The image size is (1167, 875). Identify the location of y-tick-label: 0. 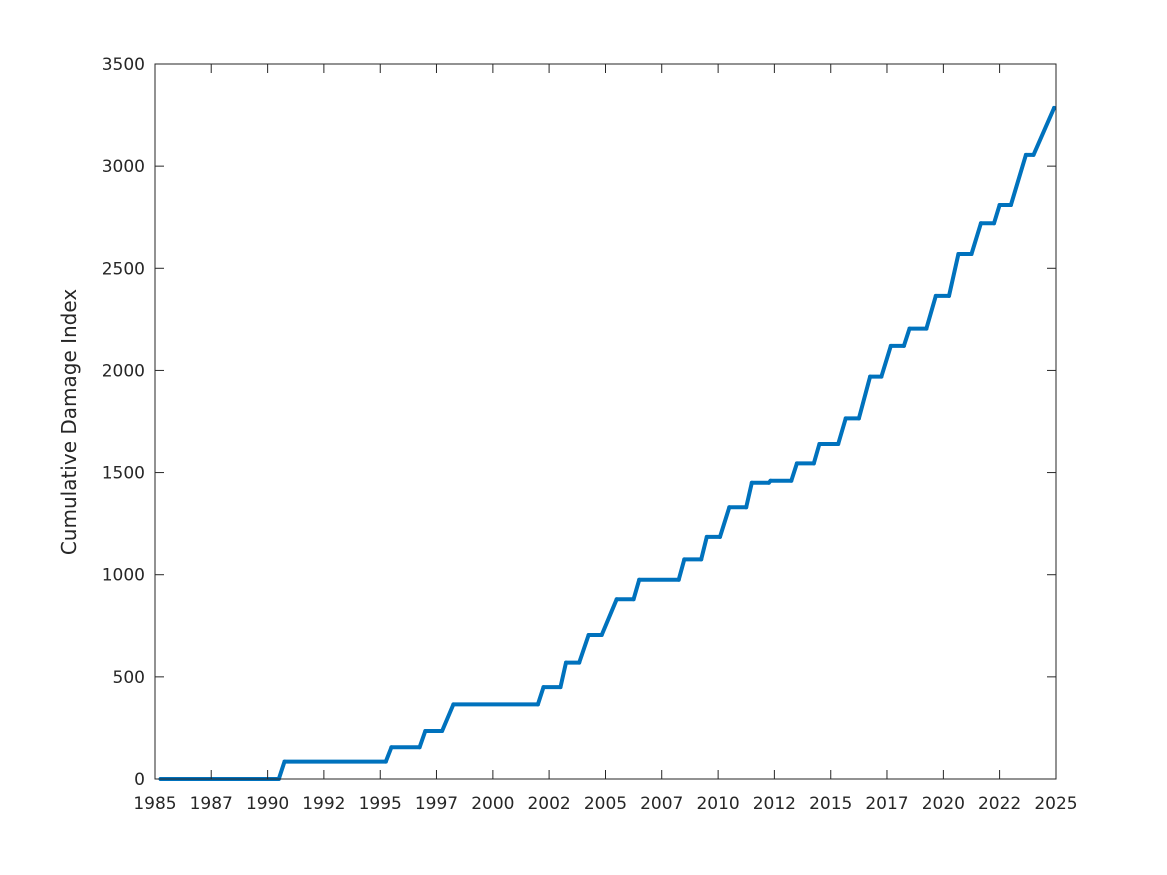
(139, 780).